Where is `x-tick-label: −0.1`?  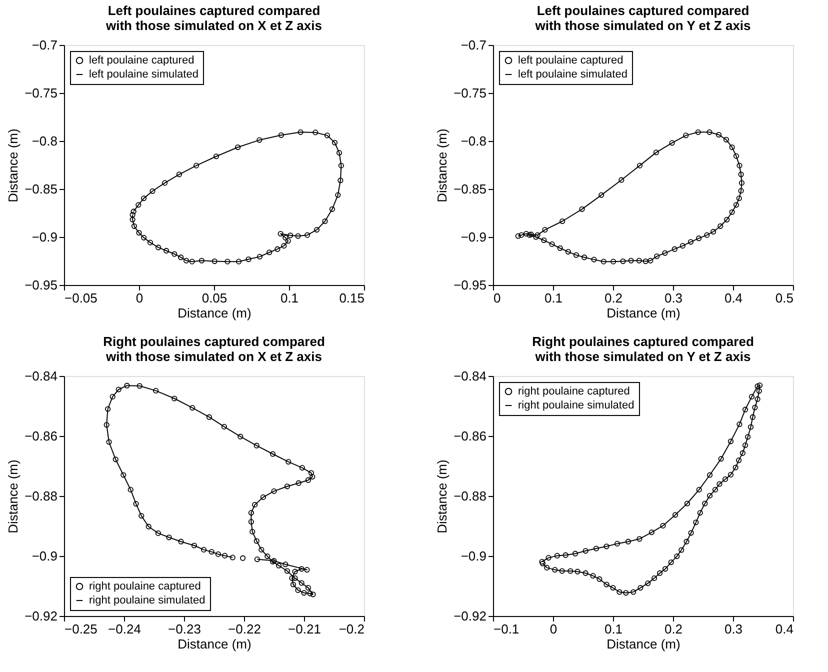
x-tick-label: −0.1 is located at coordinates (507, 629).